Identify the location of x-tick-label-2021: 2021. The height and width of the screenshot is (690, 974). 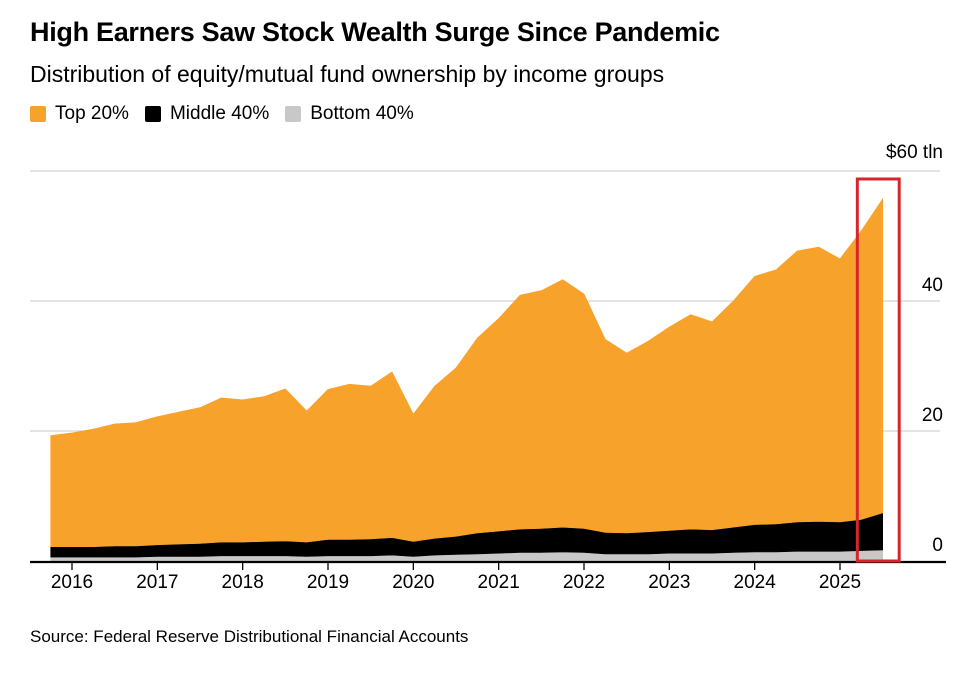
(499, 582).